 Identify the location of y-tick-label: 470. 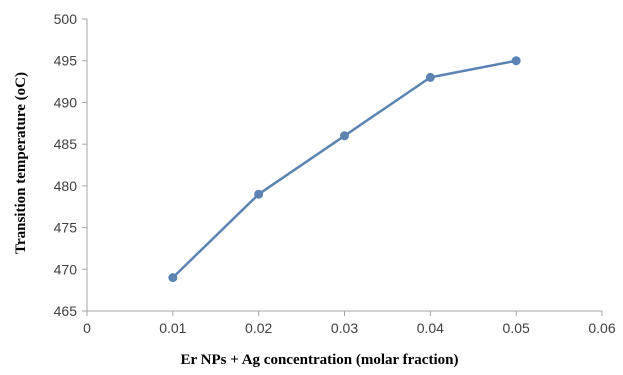
(66, 269).